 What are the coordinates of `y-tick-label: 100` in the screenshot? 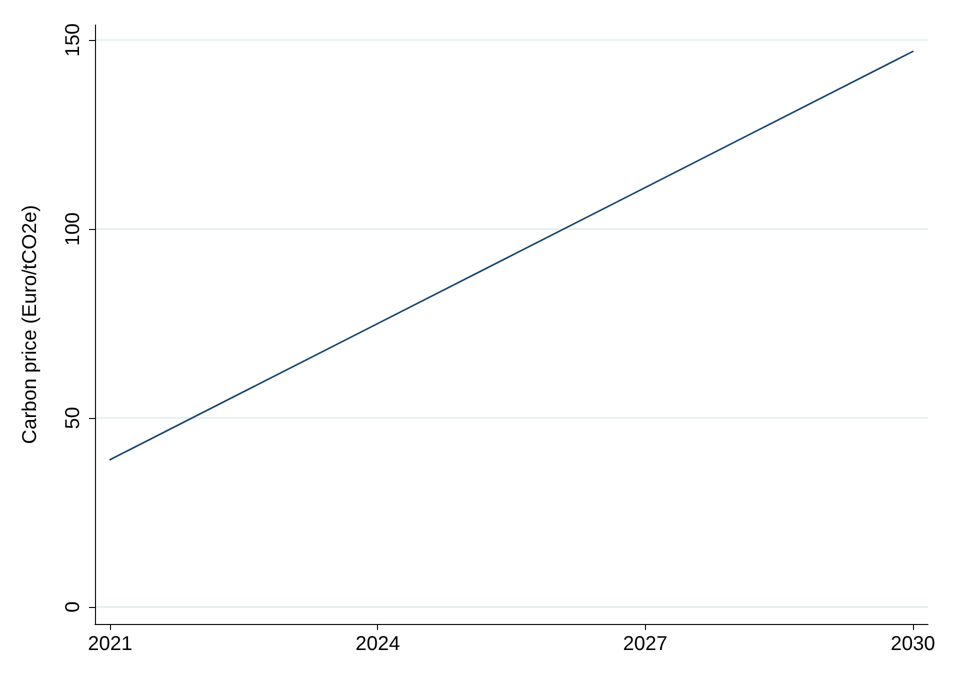 It's located at (73, 229).